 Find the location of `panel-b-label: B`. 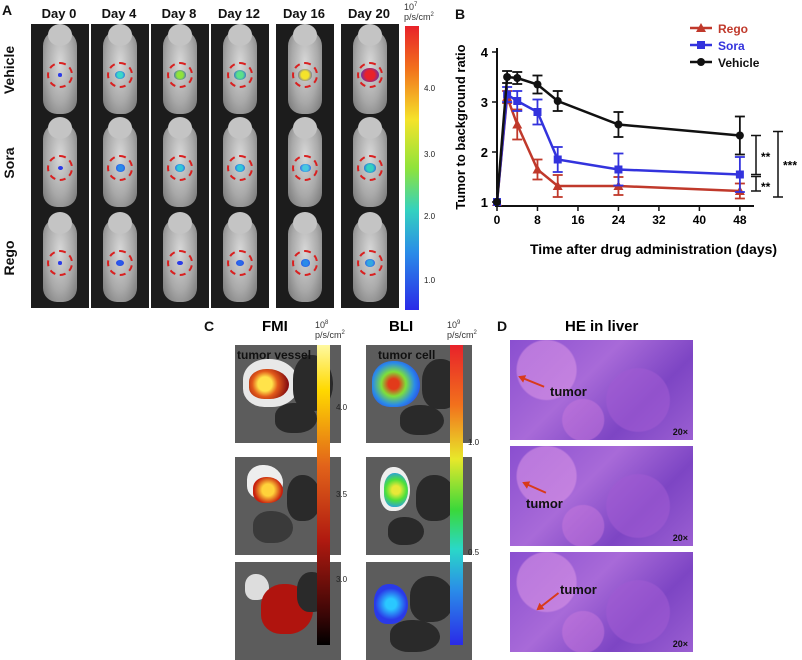

panel-b-label: B is located at coordinates (460, 14).